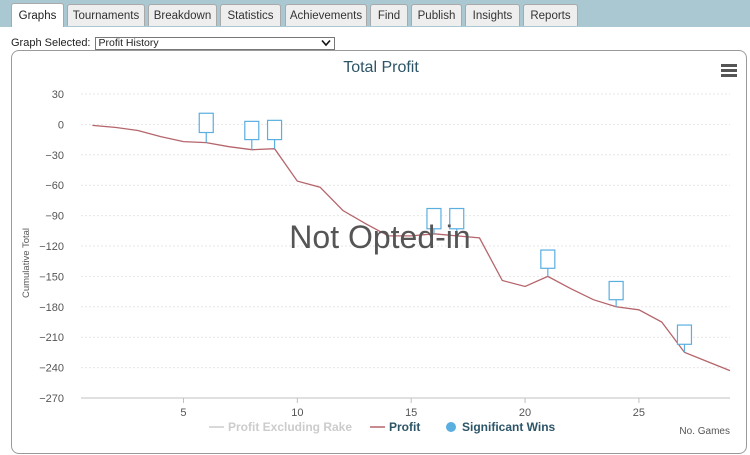 This screenshot has height=455, width=750. Describe the element at coordinates (37, 15) in the screenshot. I see `tab-graphs: Graphs` at that location.